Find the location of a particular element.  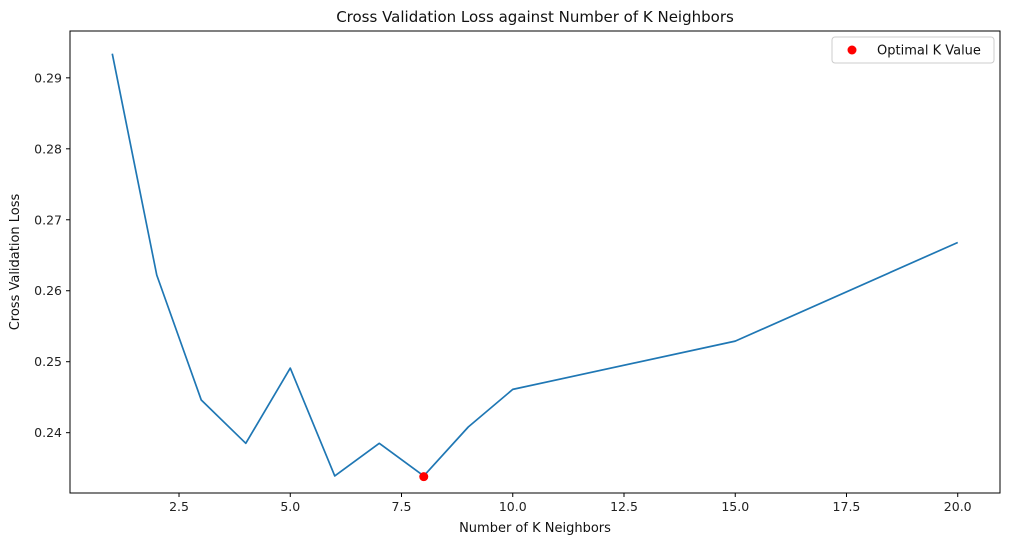

x-tick-label: 5.0 is located at coordinates (290, 506).